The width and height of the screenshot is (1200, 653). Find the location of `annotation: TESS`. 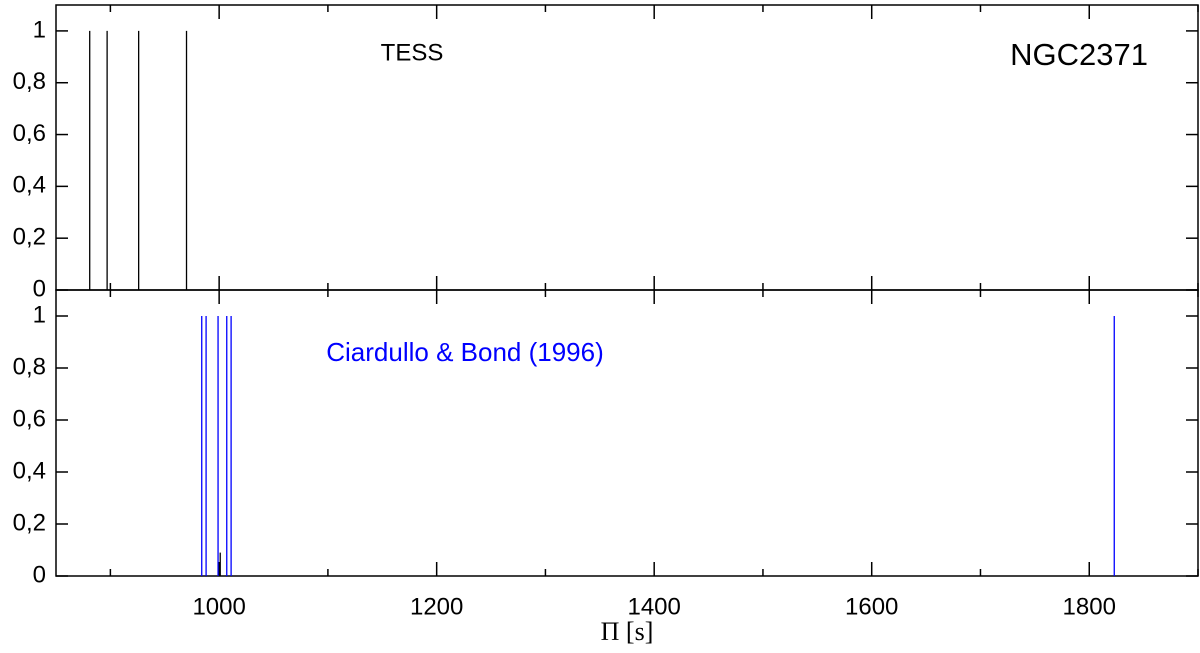

annotation: TESS is located at coordinates (412, 52).